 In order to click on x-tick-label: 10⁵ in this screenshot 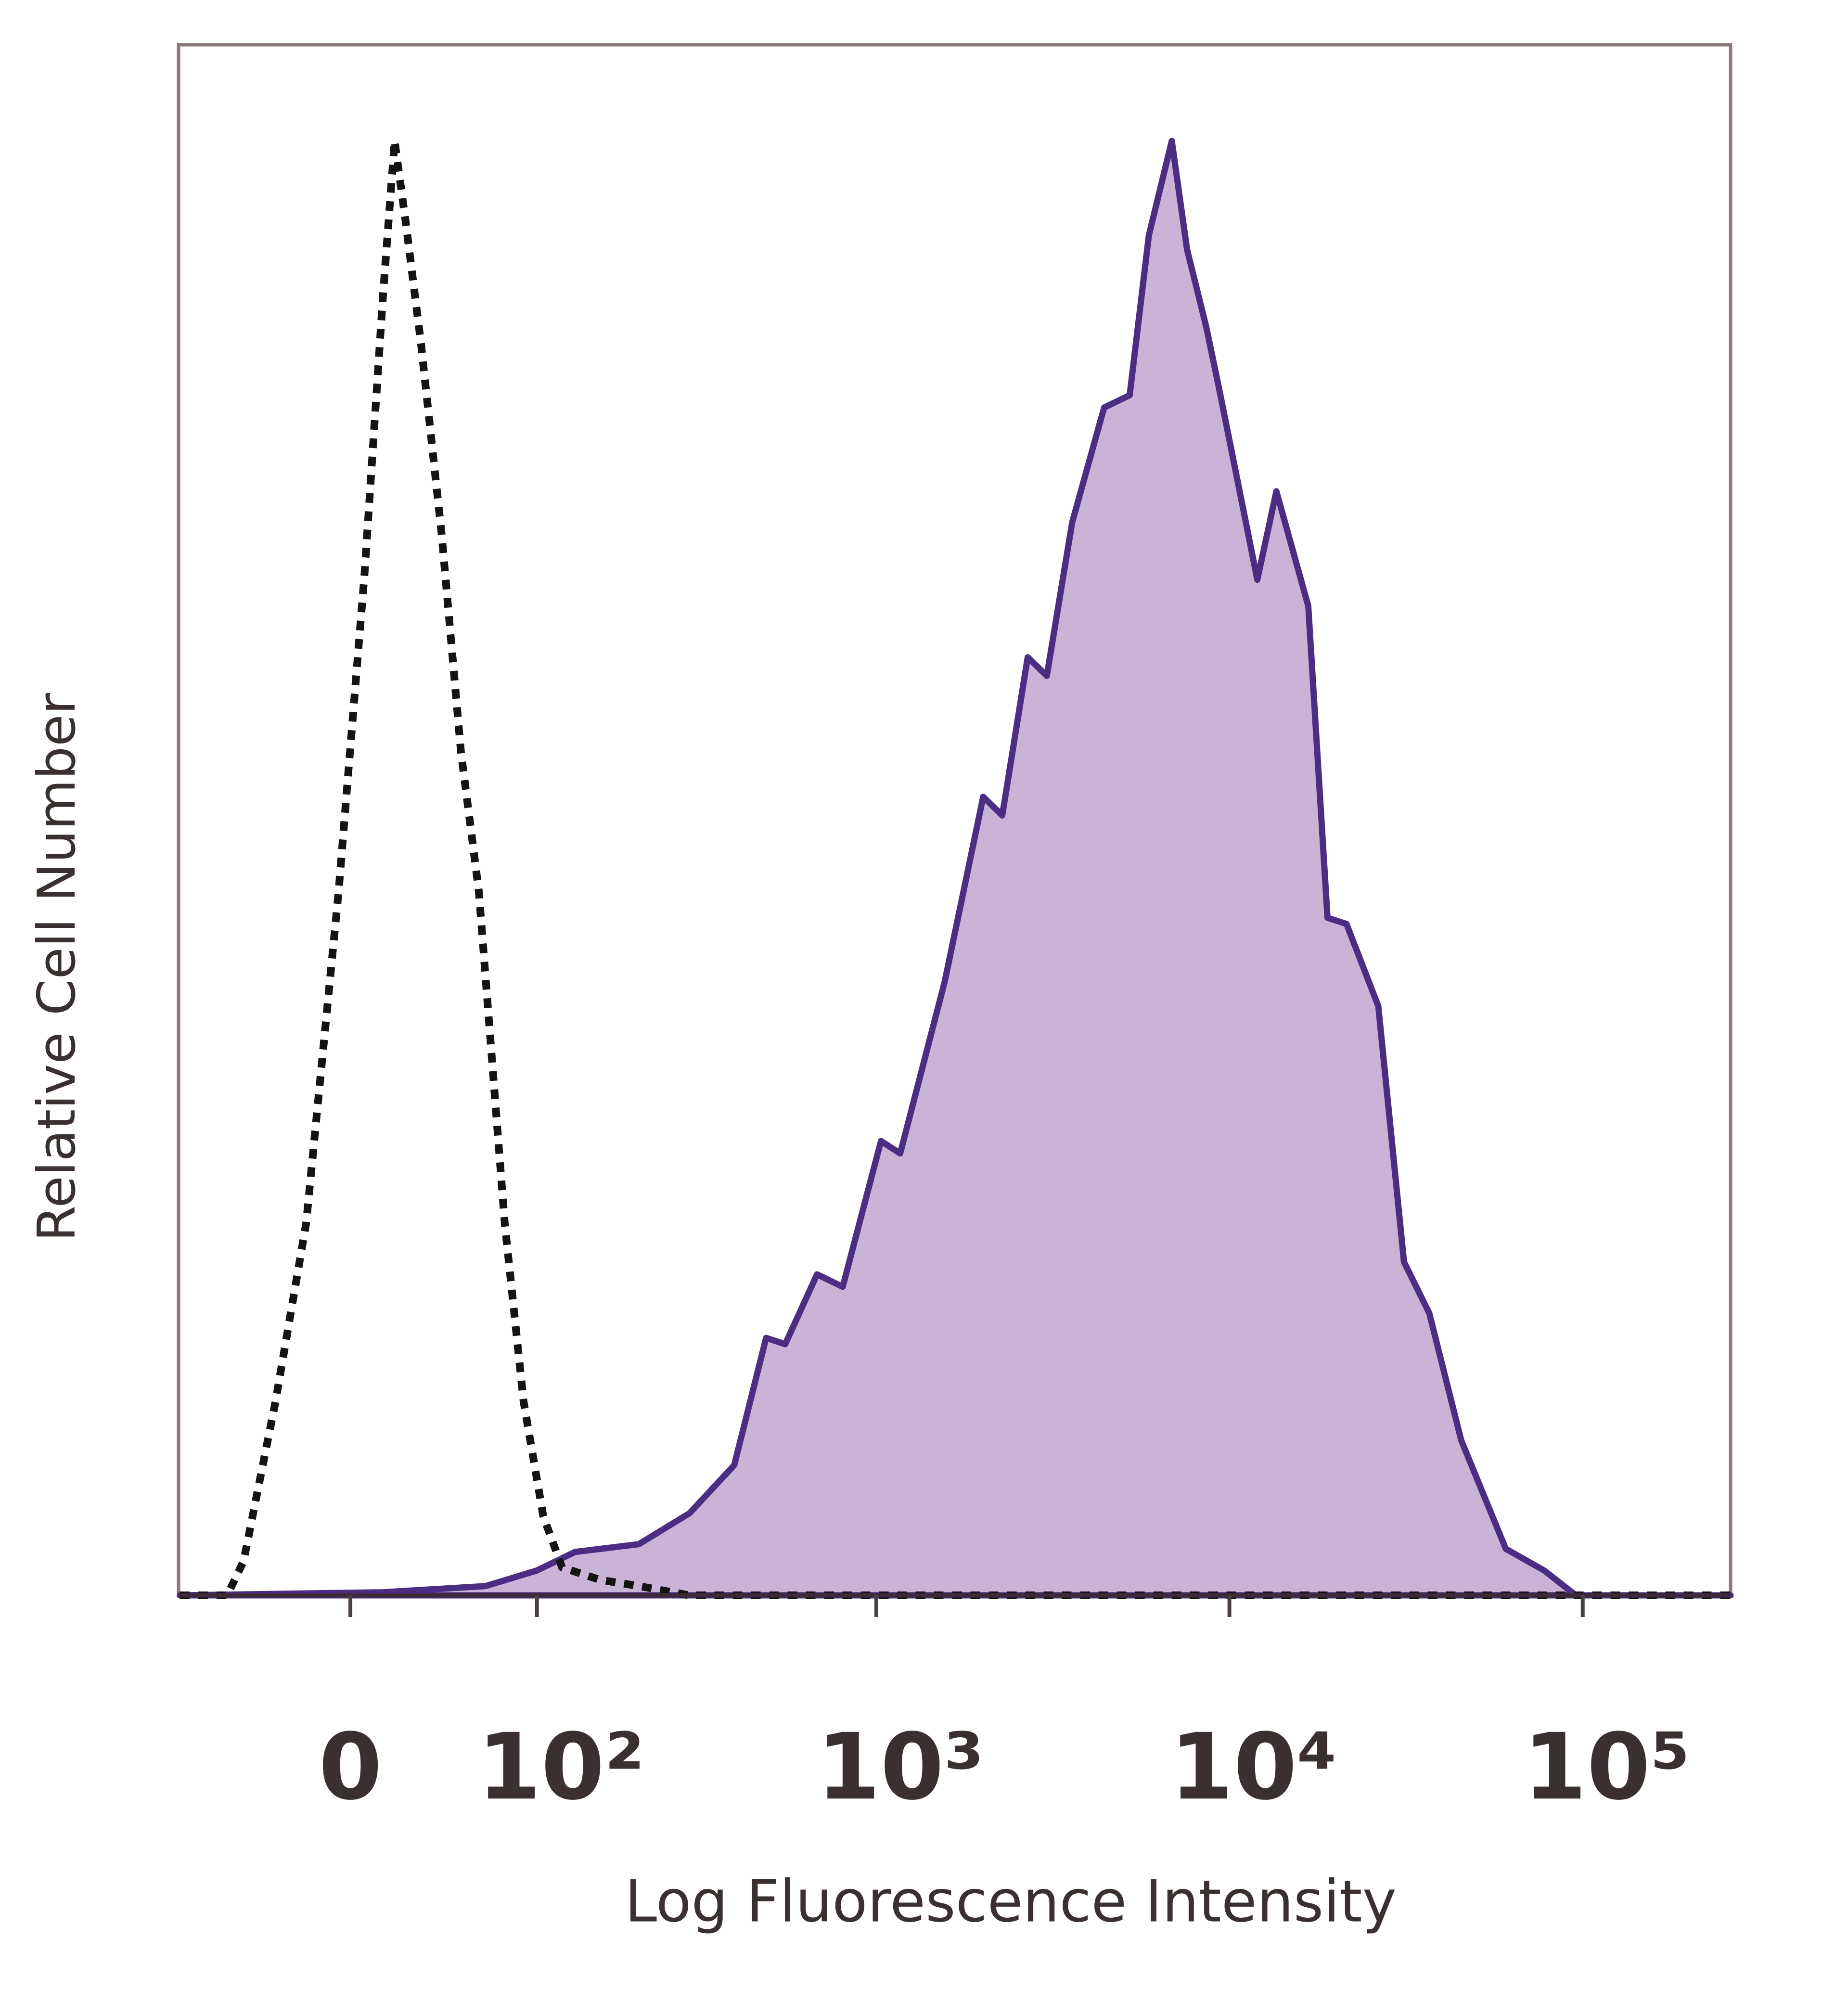, I will do `click(1607, 1767)`.